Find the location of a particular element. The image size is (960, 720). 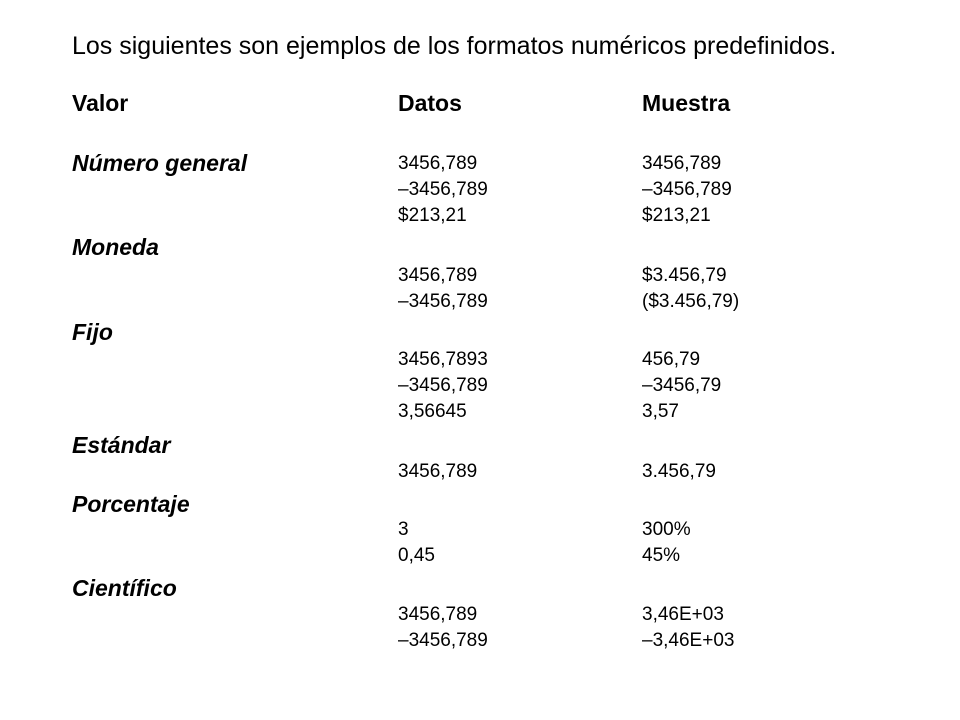

muestra-cell: 3.456,79 is located at coordinates (679, 471).